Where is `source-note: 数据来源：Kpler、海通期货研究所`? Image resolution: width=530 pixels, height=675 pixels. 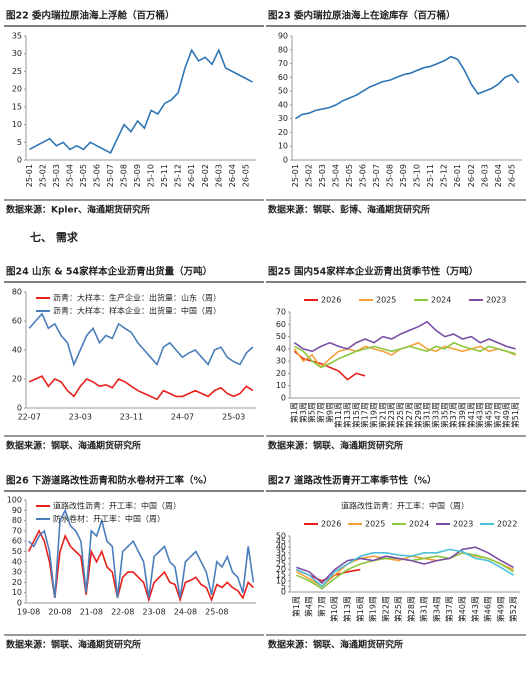 source-note: 数据来源：Kpler、海通期货研究所 is located at coordinates (78, 210).